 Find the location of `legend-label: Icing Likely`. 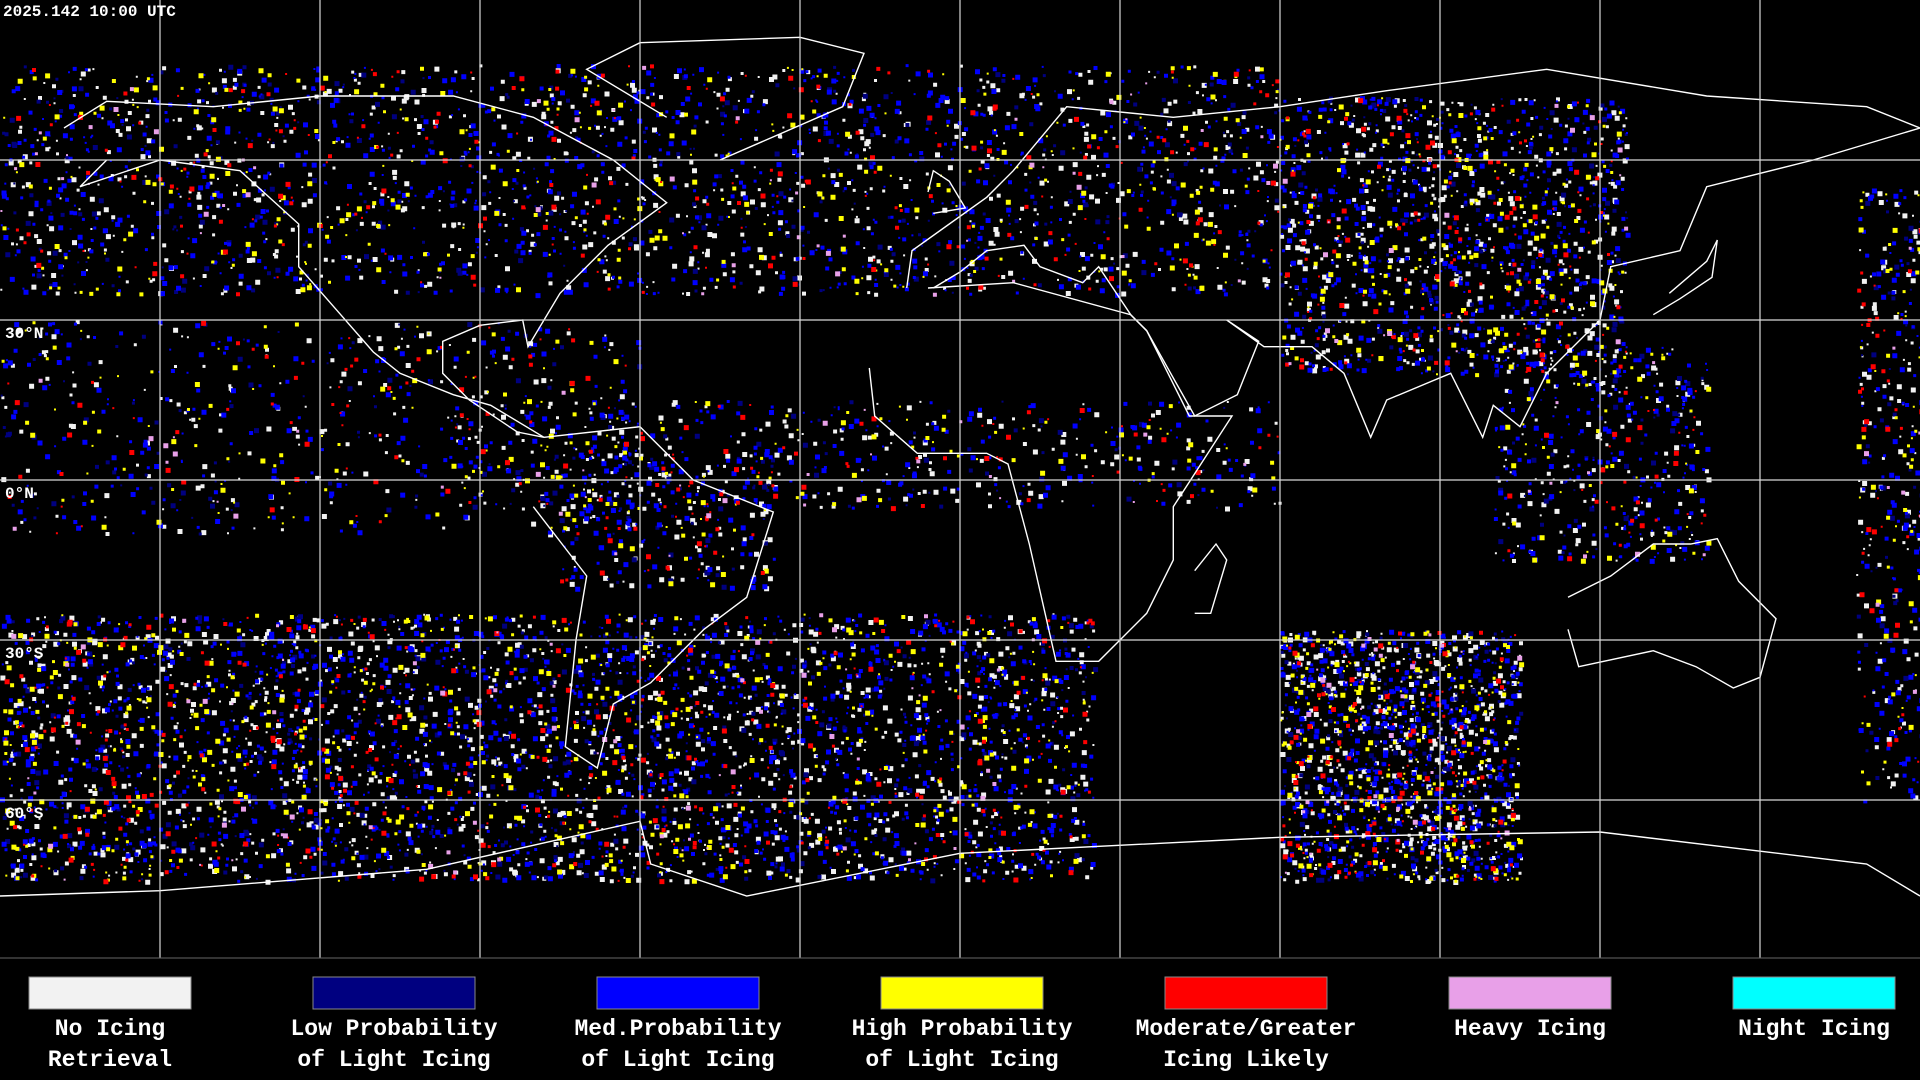

legend-label: Icing Likely is located at coordinates (1246, 1060).